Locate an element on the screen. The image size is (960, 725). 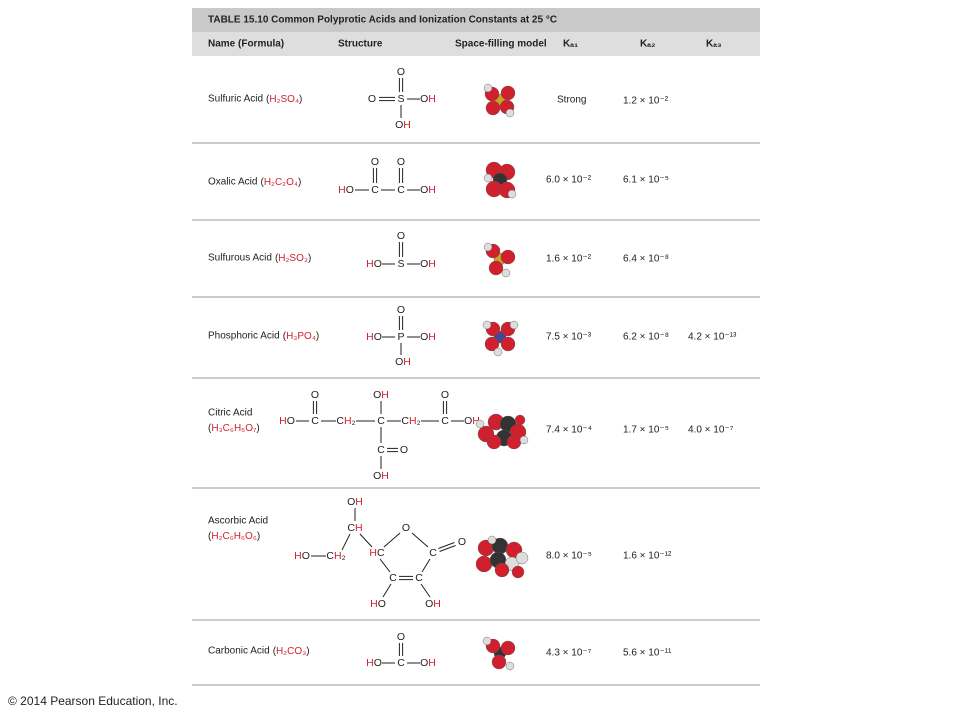
column-header: Name (Formula) is located at coordinates (246, 44).